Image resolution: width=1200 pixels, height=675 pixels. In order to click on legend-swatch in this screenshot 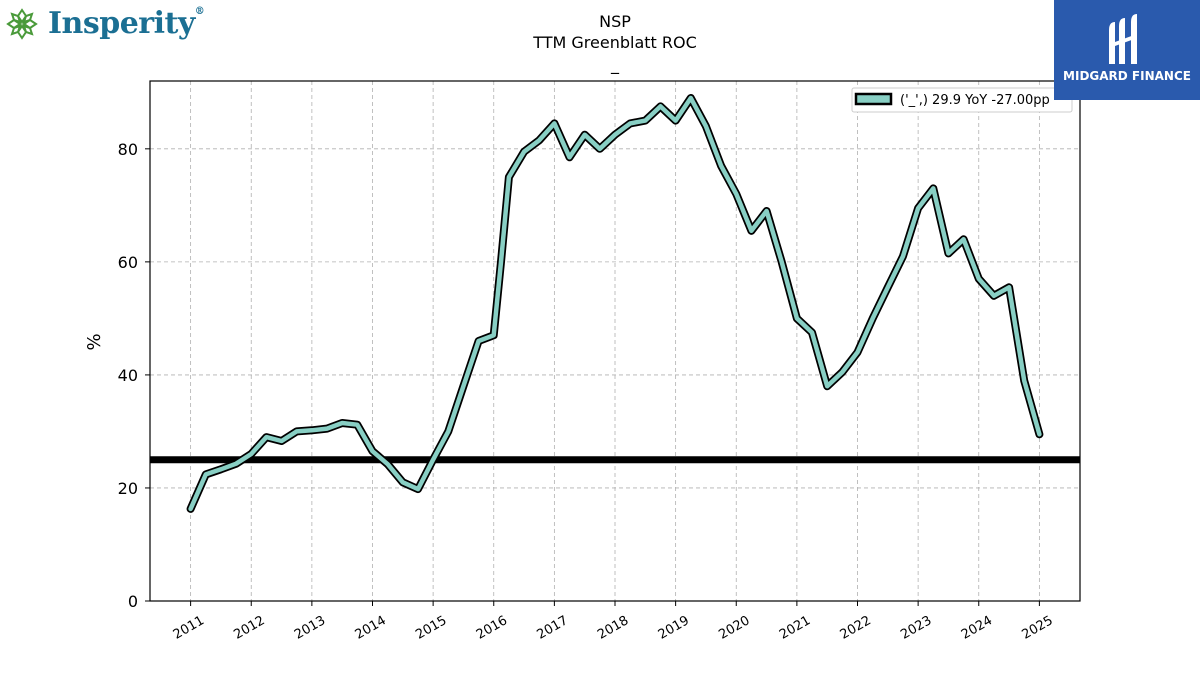, I will do `click(873, 99)`.